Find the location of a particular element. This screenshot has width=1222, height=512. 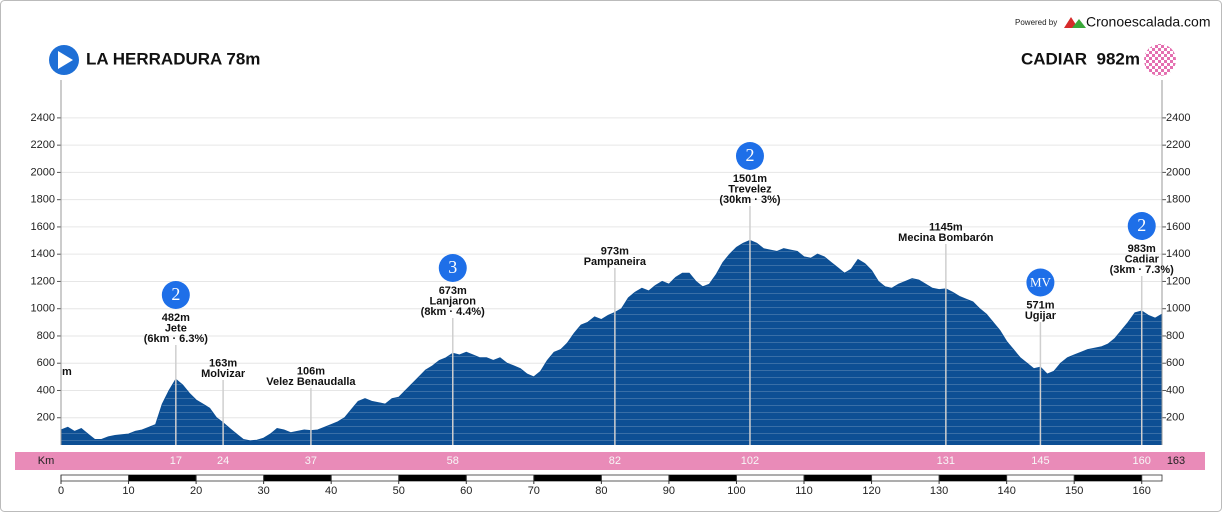

point-name: Mecina Bombarón is located at coordinates (946, 238).